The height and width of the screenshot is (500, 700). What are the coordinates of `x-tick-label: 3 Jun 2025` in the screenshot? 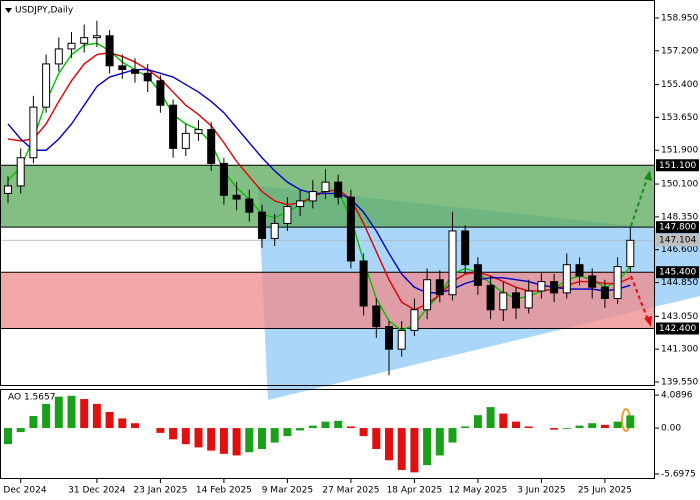 It's located at (541, 491).